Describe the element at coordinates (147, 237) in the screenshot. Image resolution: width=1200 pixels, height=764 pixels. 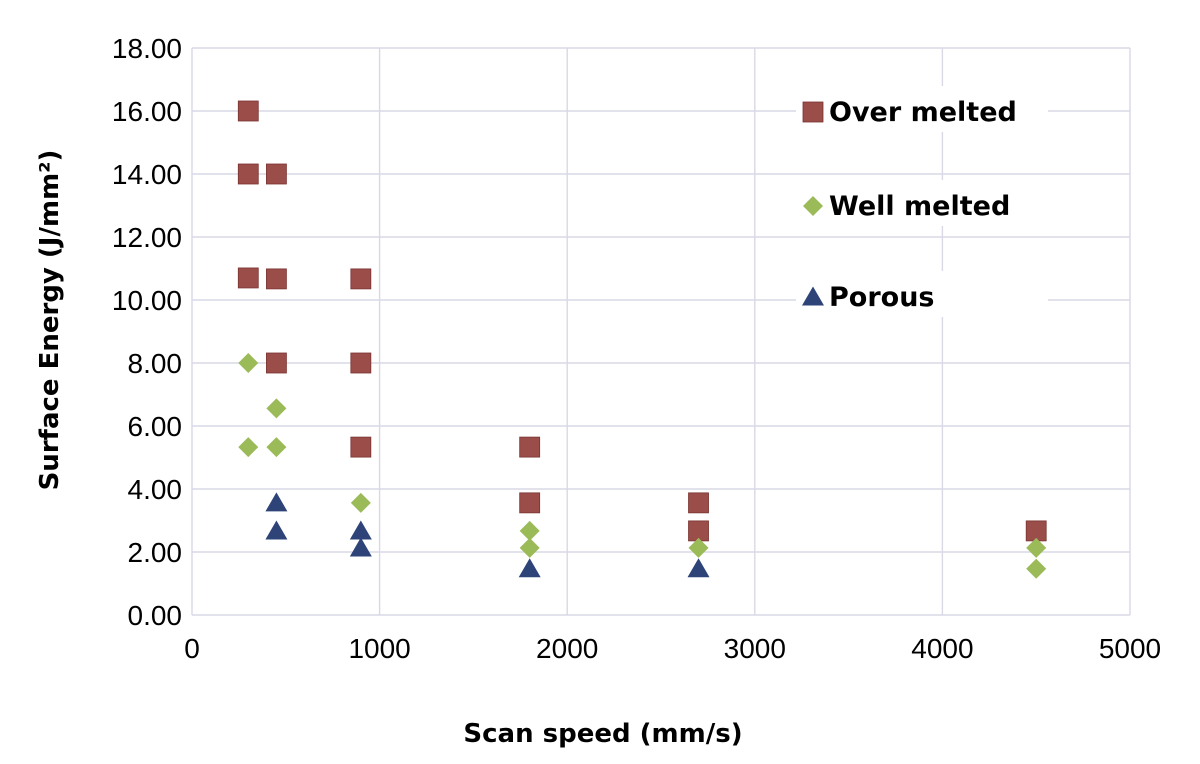
I see `y-tick-label: 12.00` at that location.